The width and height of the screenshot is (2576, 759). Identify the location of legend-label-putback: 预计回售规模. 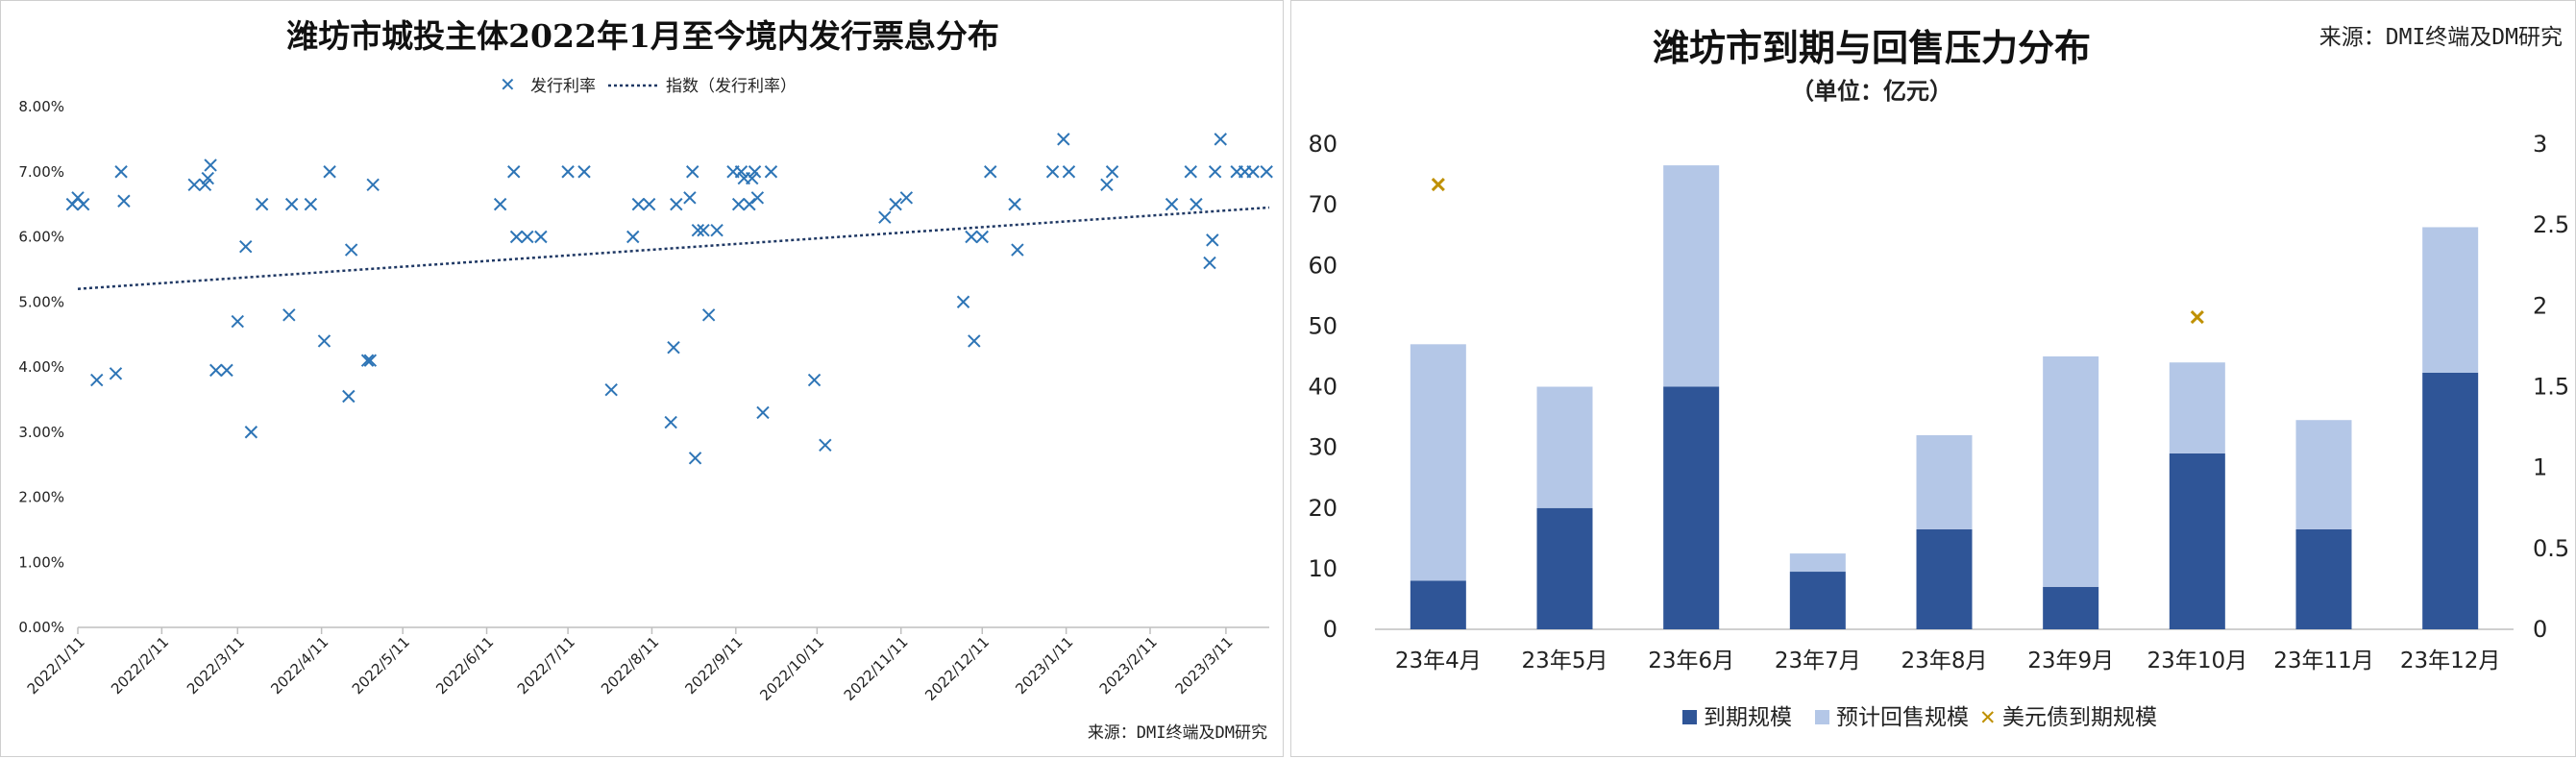
(1902, 718).